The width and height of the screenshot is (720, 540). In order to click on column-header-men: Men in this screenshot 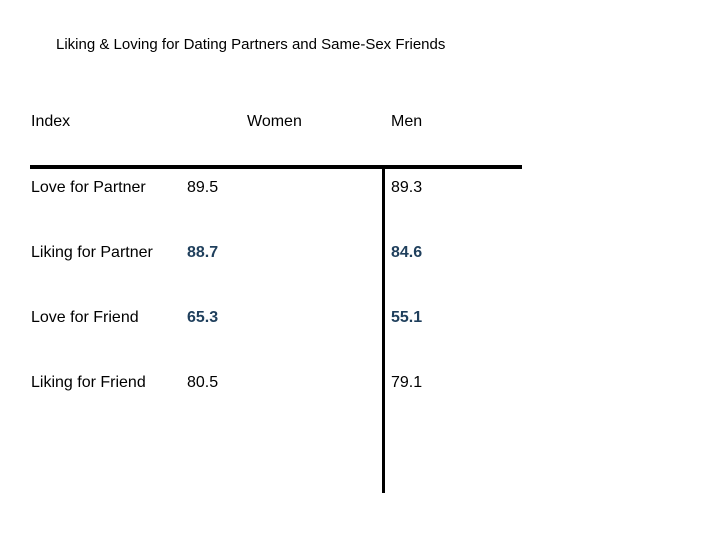, I will do `click(407, 121)`.